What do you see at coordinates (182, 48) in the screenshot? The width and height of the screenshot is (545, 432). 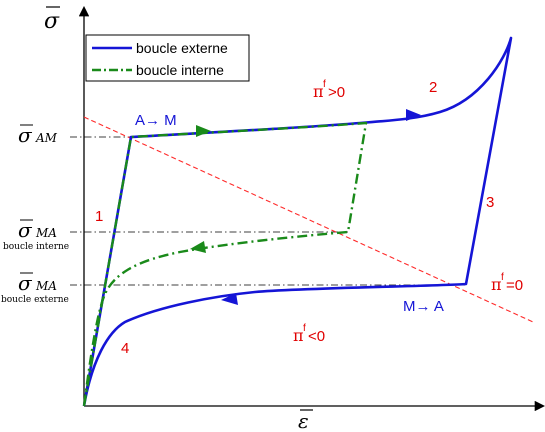 I see `legend-outer-label: boucle externe` at bounding box center [182, 48].